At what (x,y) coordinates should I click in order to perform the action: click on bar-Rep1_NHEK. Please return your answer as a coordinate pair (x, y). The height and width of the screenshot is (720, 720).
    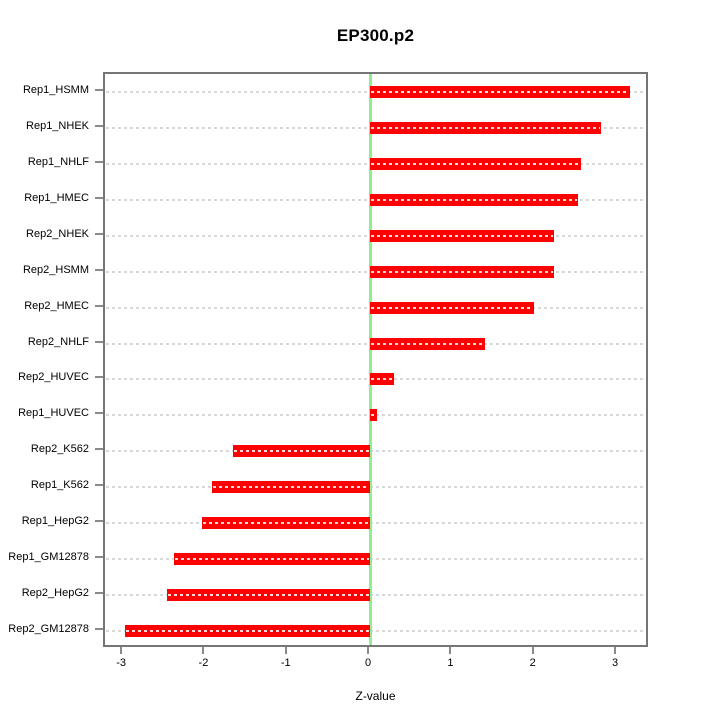
    Looking at the image, I should click on (485, 127).